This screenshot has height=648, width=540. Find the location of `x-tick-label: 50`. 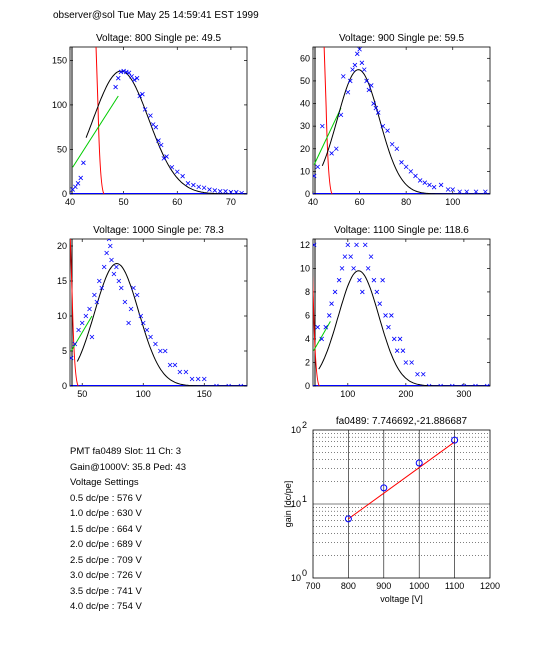

x-tick-label: 50 is located at coordinates (82, 394).